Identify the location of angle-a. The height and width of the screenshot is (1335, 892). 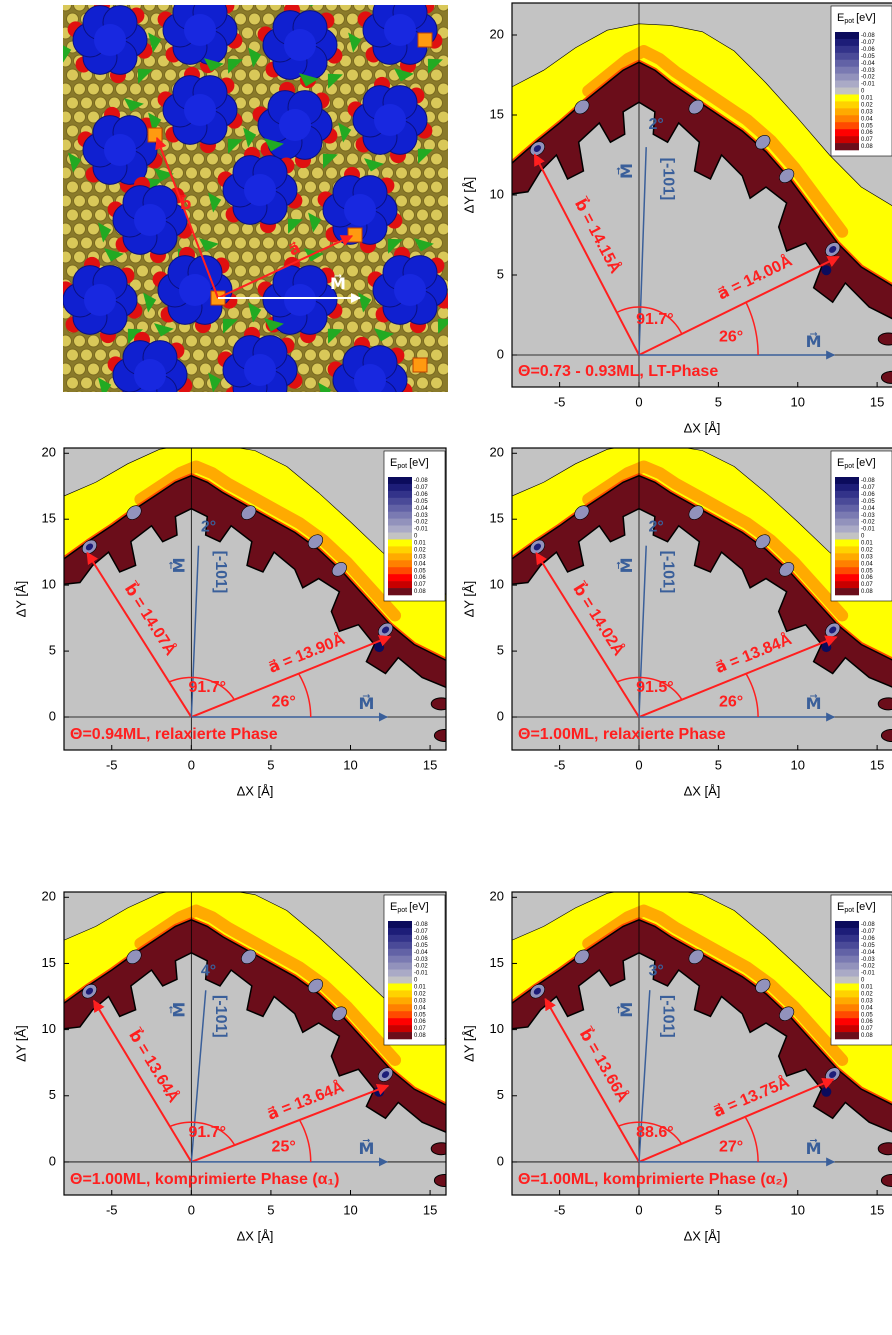
(752, 329).